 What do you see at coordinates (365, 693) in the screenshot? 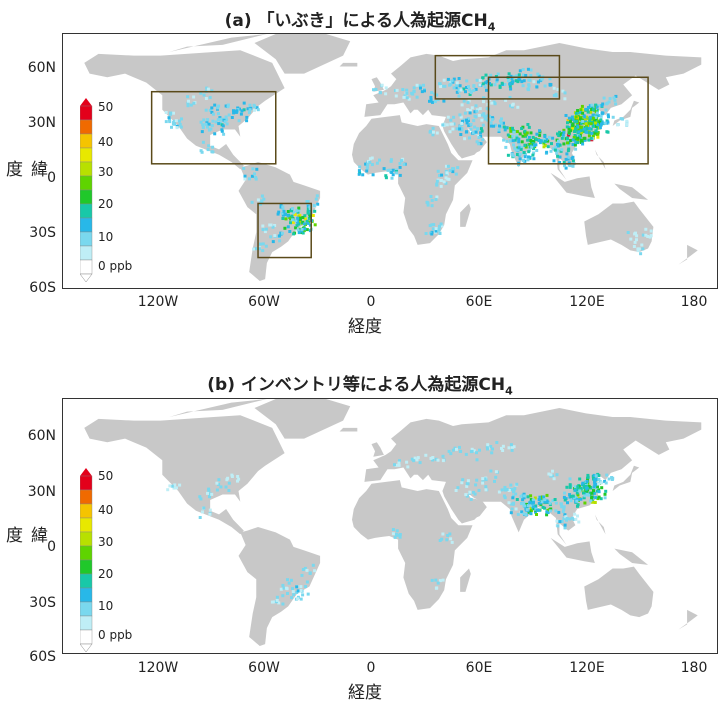
I see `x-axis-title: 経度` at bounding box center [365, 693].